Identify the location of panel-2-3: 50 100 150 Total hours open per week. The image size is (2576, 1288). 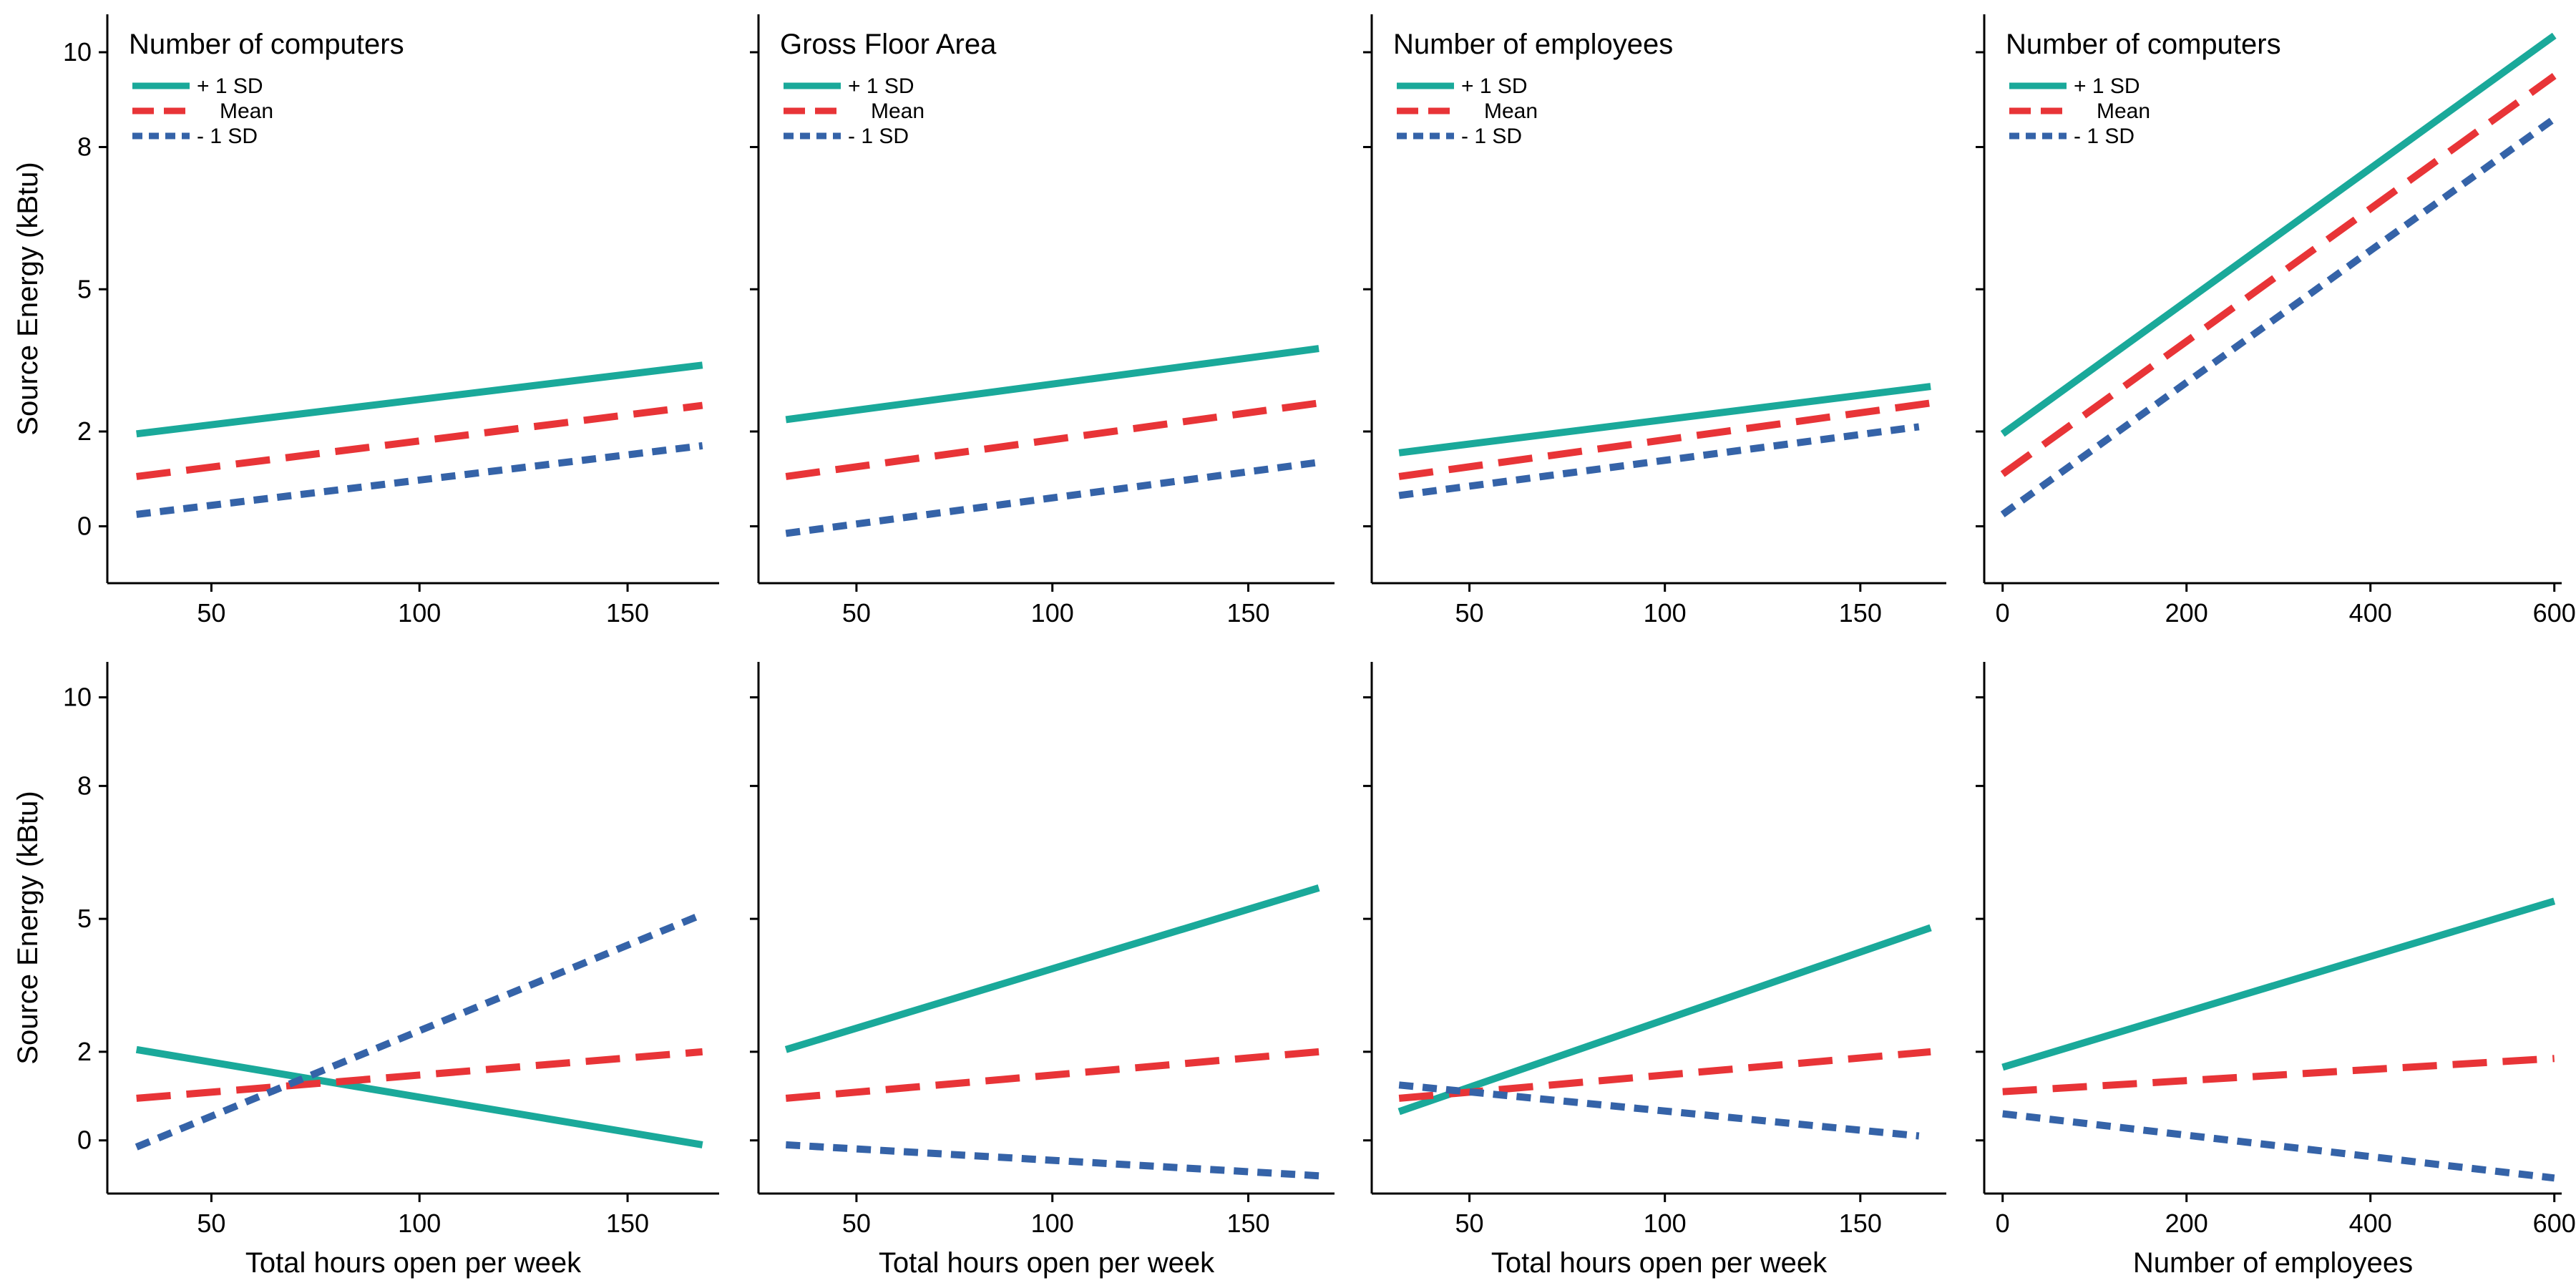
(1654, 970).